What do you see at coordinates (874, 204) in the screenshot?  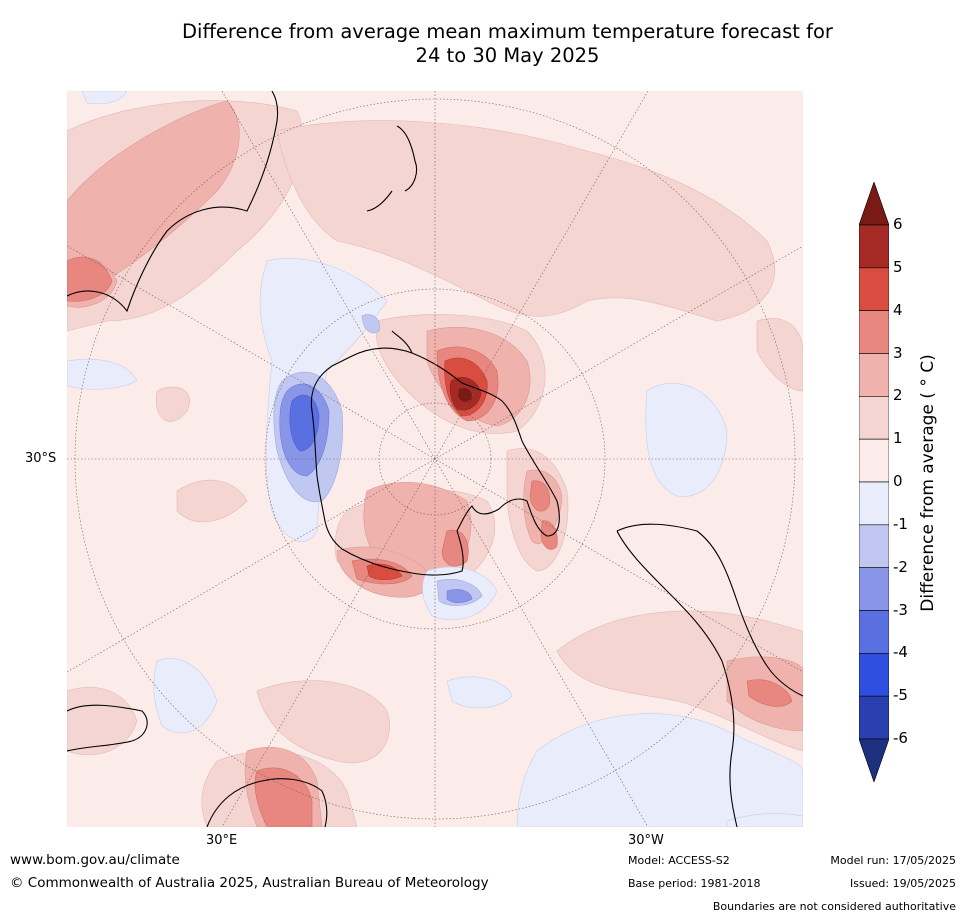 I see `colorbar-extend-top` at bounding box center [874, 204].